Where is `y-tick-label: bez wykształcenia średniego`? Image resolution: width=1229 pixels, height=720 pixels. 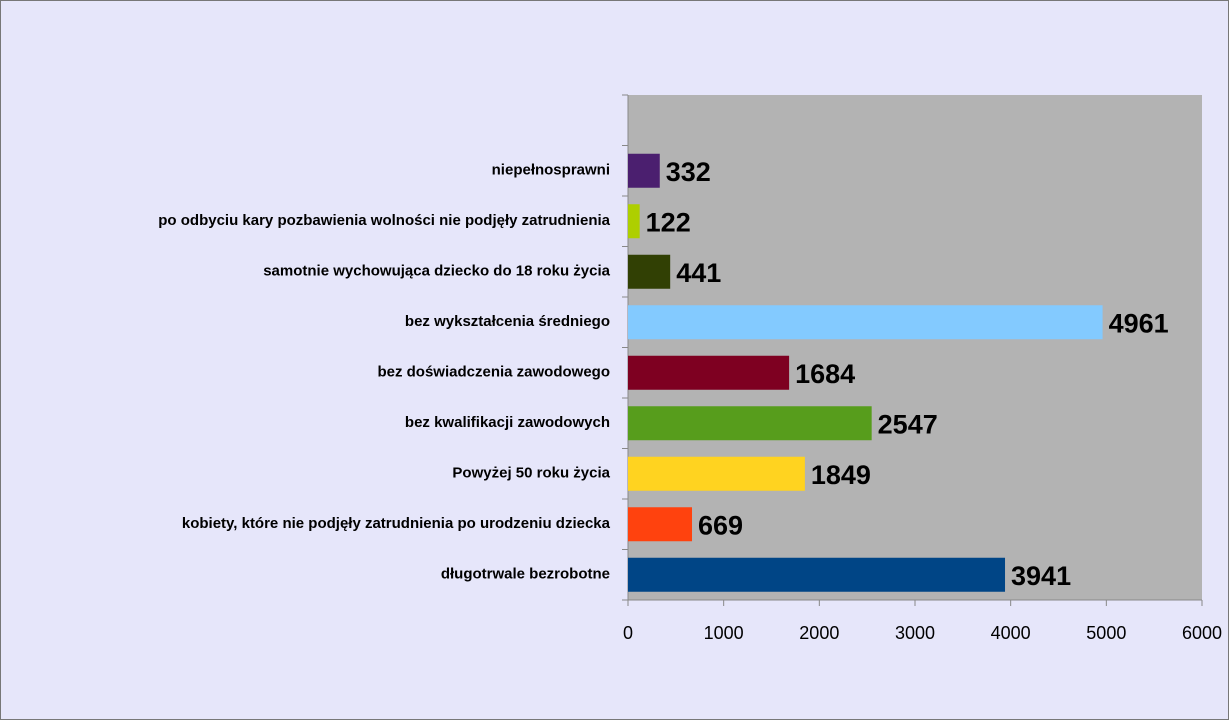
y-tick-label: bez wykształcenia średniego is located at coordinates (507, 321).